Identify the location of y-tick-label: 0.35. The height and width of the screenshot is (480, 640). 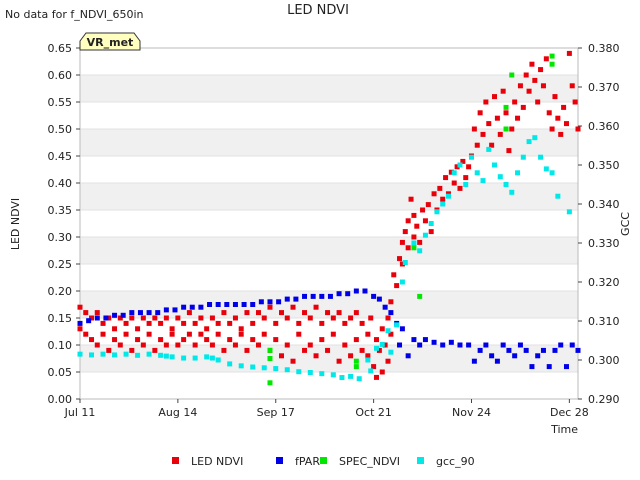
(60, 210).